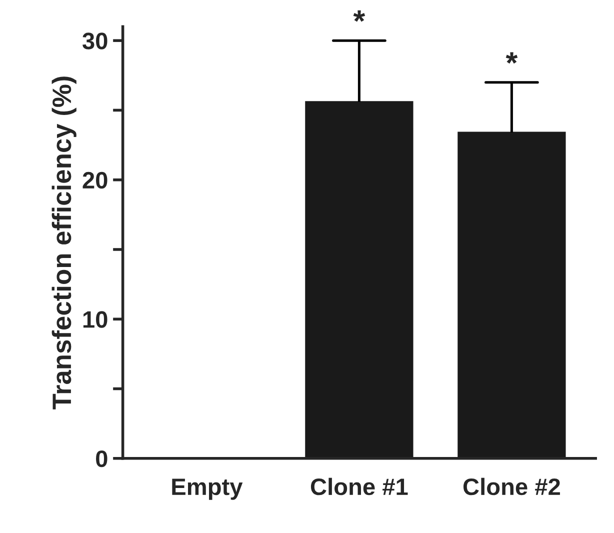  Describe the element at coordinates (102, 459) in the screenshot. I see `y-tick-label: 0` at that location.